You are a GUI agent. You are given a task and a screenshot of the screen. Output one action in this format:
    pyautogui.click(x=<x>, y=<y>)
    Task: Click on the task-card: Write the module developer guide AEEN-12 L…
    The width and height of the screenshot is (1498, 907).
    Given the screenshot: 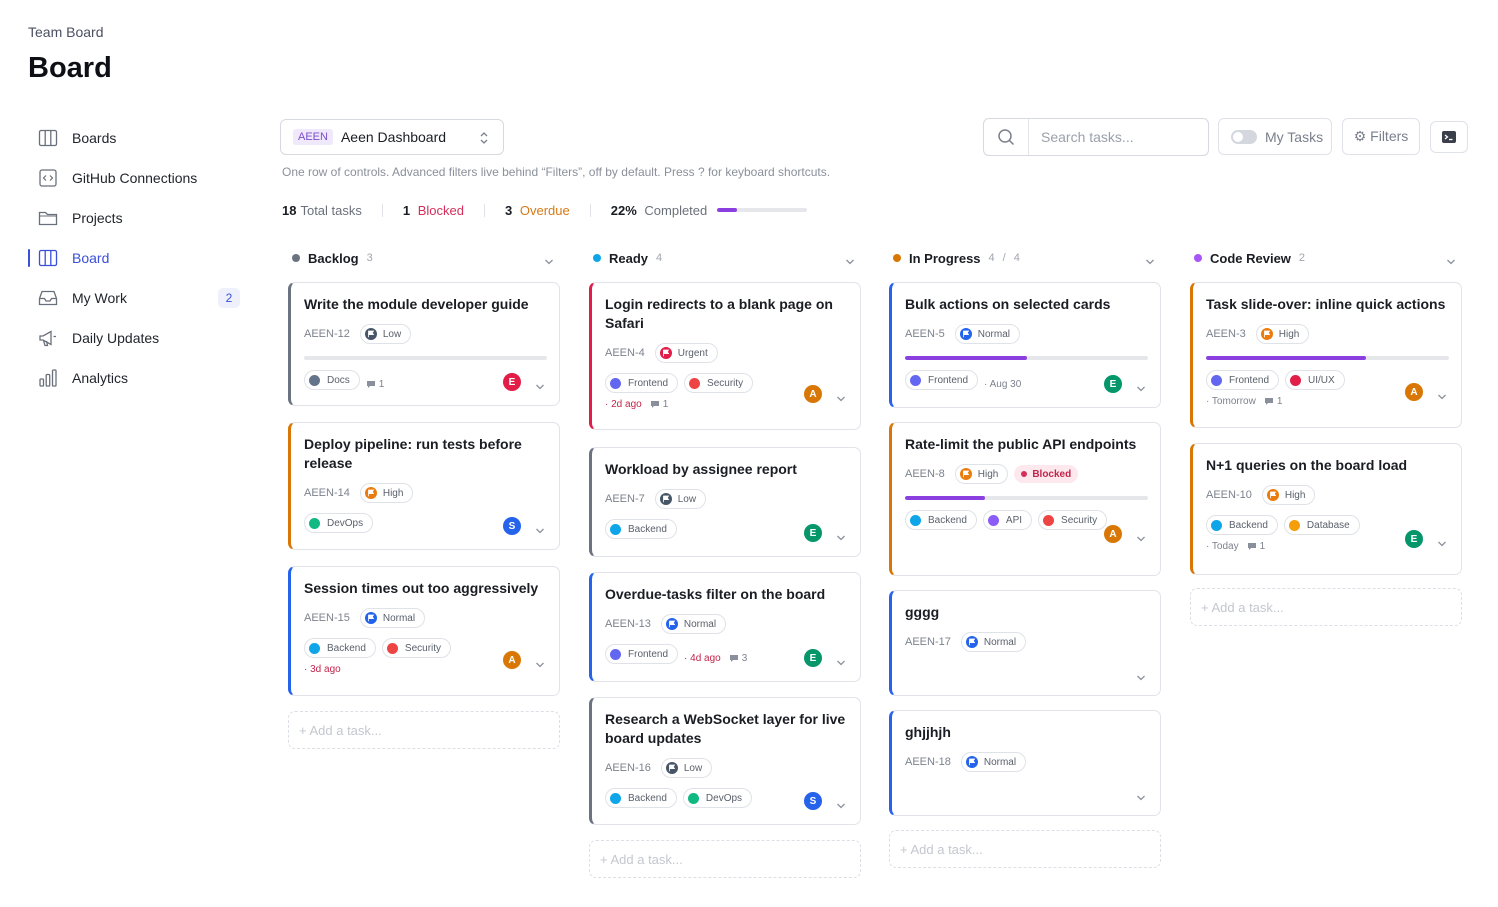 What is the action you would take?
    pyautogui.click(x=424, y=344)
    